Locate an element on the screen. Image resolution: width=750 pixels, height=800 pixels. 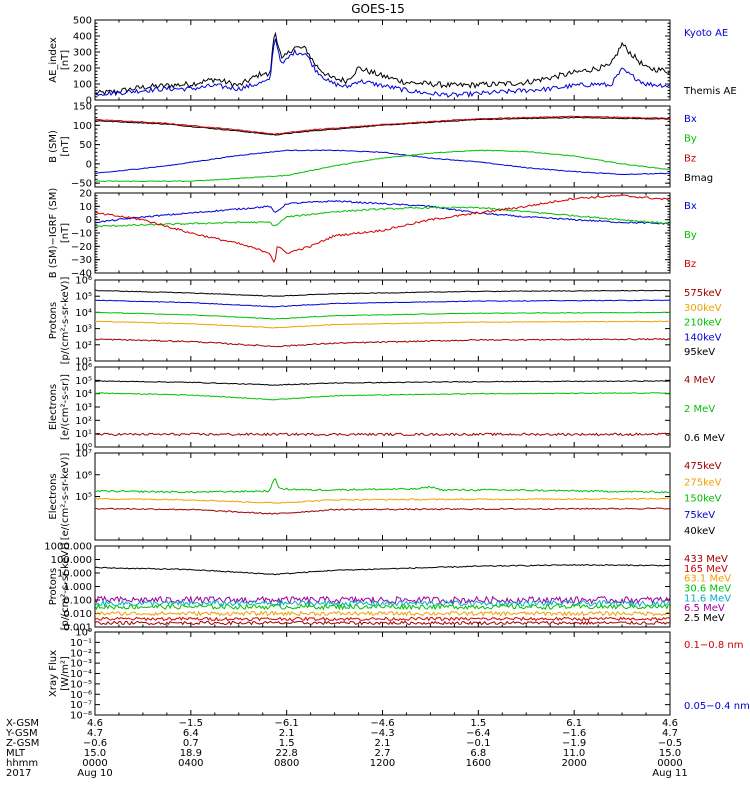
legend-entry: Bmag is located at coordinates (698, 178).